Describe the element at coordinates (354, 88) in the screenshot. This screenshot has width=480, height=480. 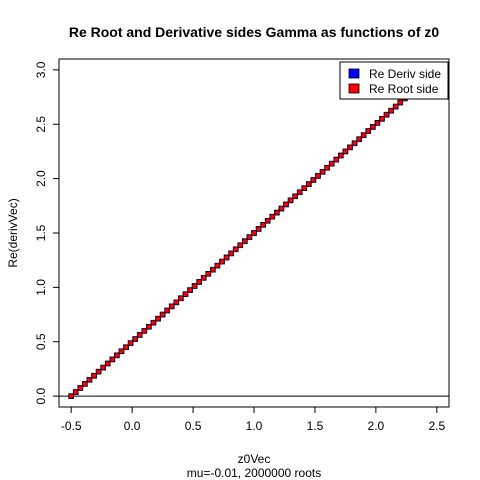
I see `legend-swatch-root` at that location.